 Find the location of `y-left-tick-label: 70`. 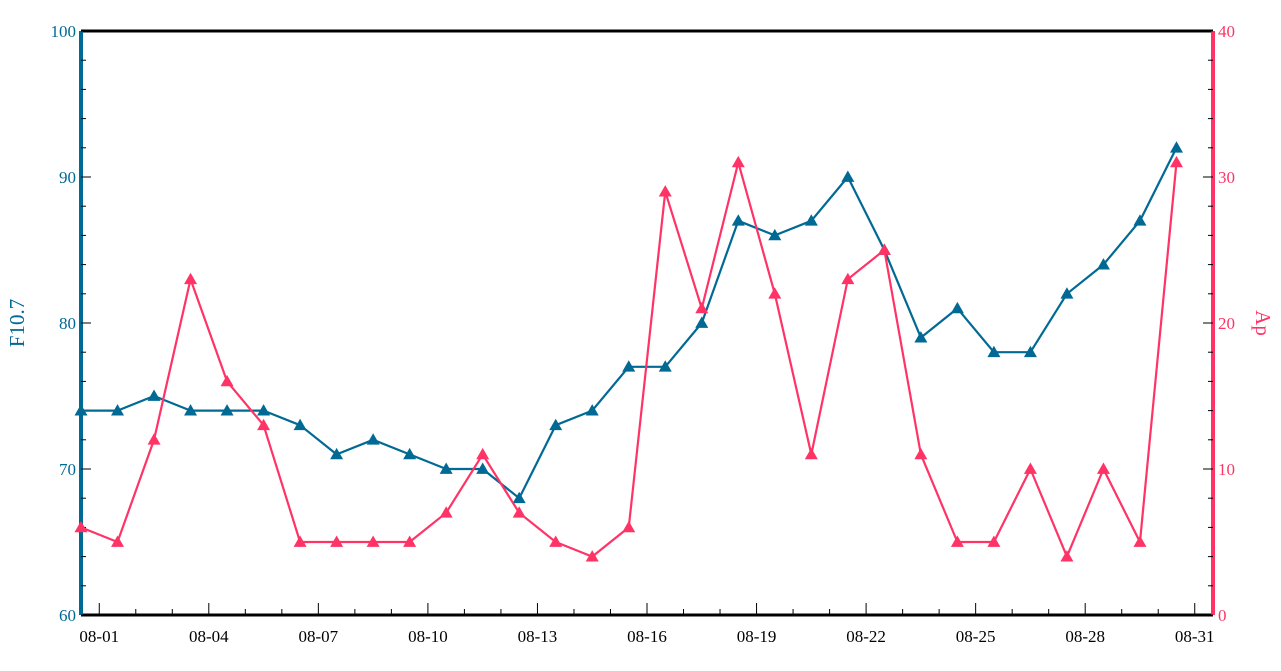

y-left-tick-label: 70 is located at coordinates (67, 469).